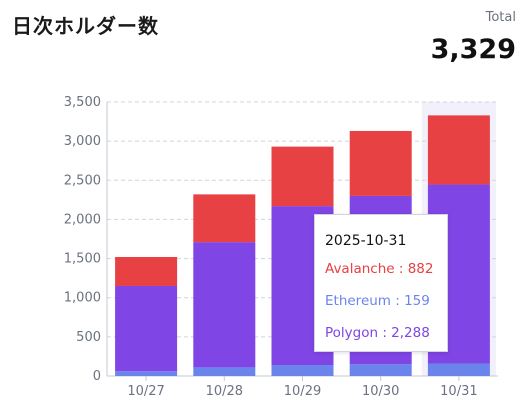  What do you see at coordinates (88, 337) in the screenshot?
I see `y-tick-label: 500` at bounding box center [88, 337].